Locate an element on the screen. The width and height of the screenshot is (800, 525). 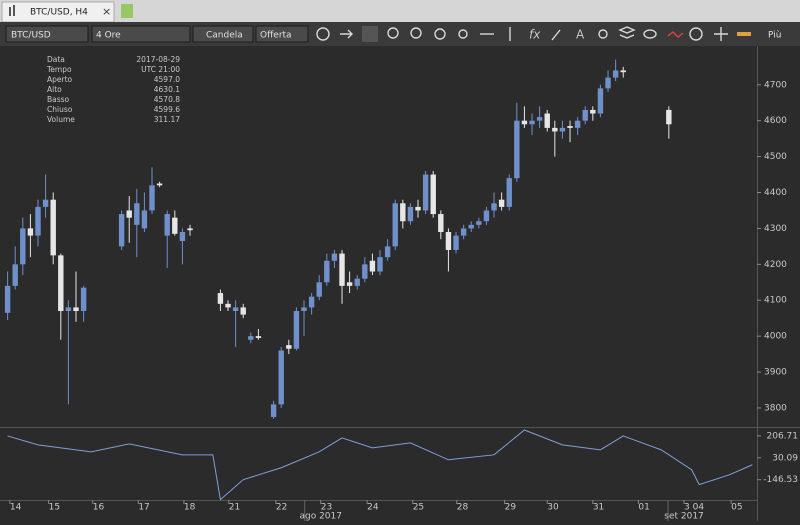
info-label: Chiuso is located at coordinates (60, 109).